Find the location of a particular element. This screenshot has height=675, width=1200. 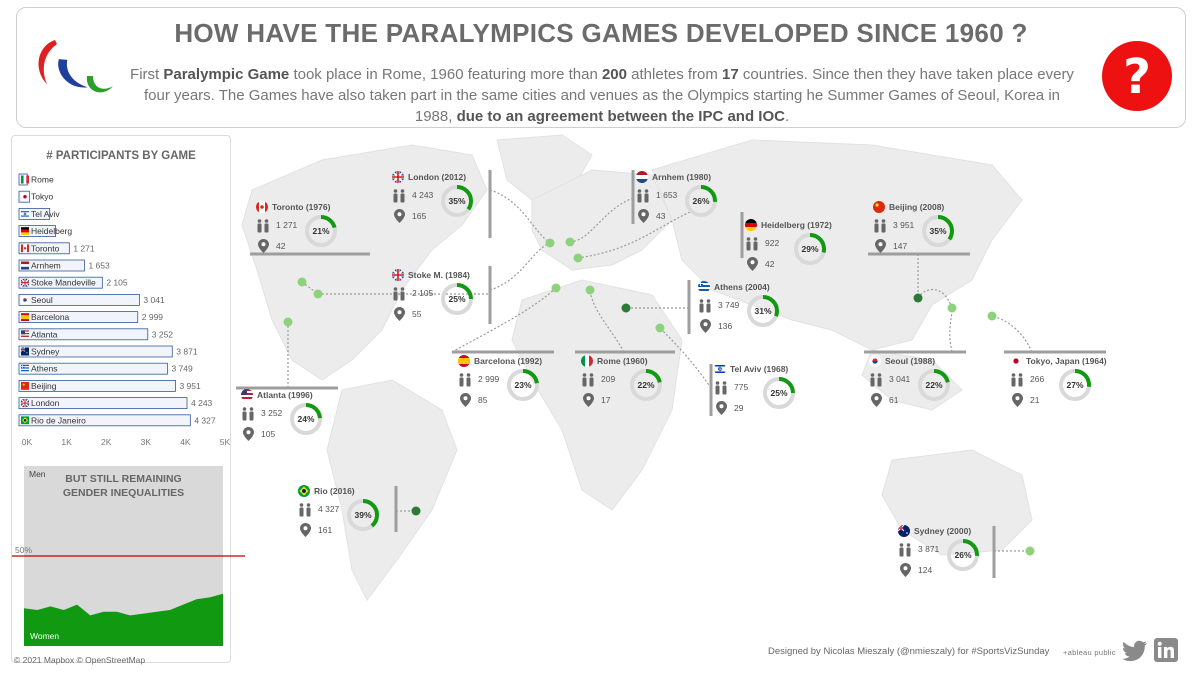

linkedin-icon is located at coordinates (1166, 650).